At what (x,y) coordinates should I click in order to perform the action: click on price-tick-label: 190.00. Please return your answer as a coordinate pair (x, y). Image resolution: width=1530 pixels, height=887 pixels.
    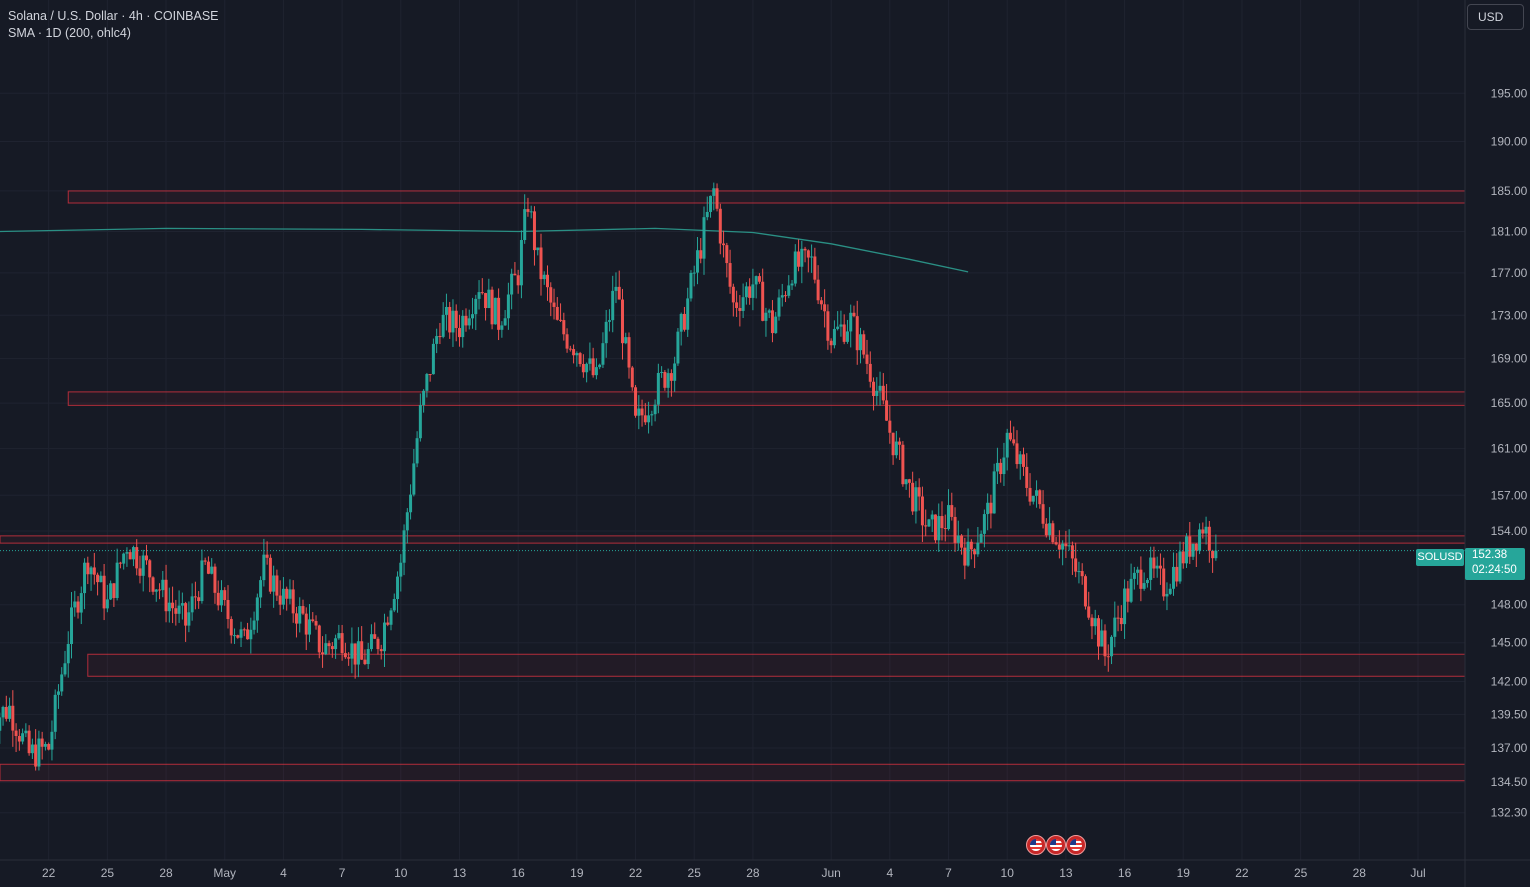
    Looking at the image, I should click on (1509, 141).